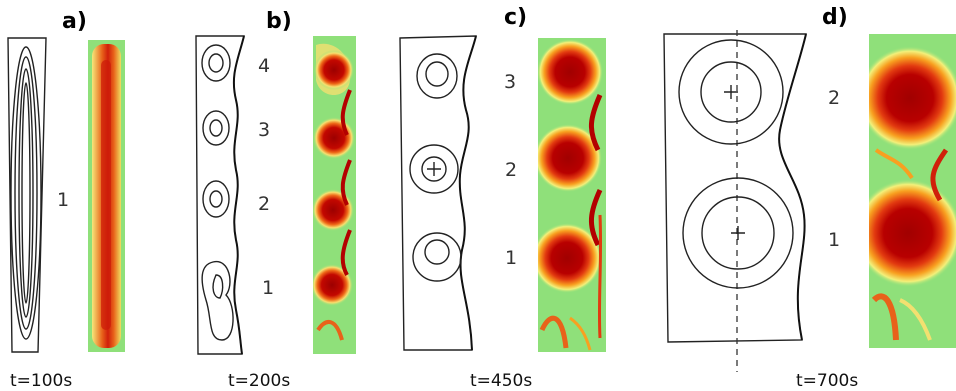 The width and height of the screenshot is (956, 391). I want to click on panel-a: a) 1 t=100s, so click(66, 200).